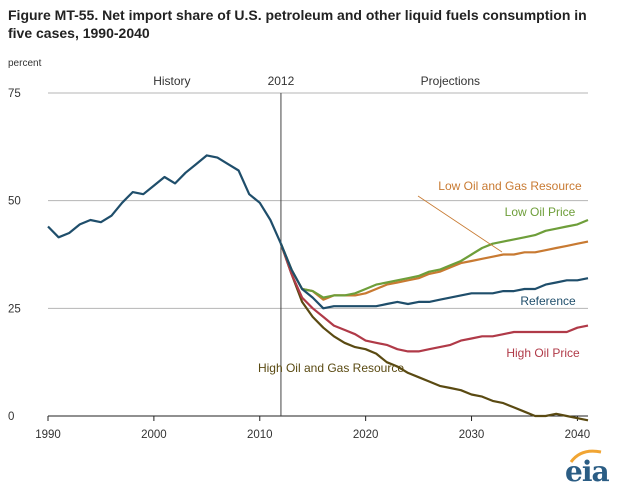  What do you see at coordinates (548, 301) in the screenshot?
I see `series-label-reference: Reference` at bounding box center [548, 301].